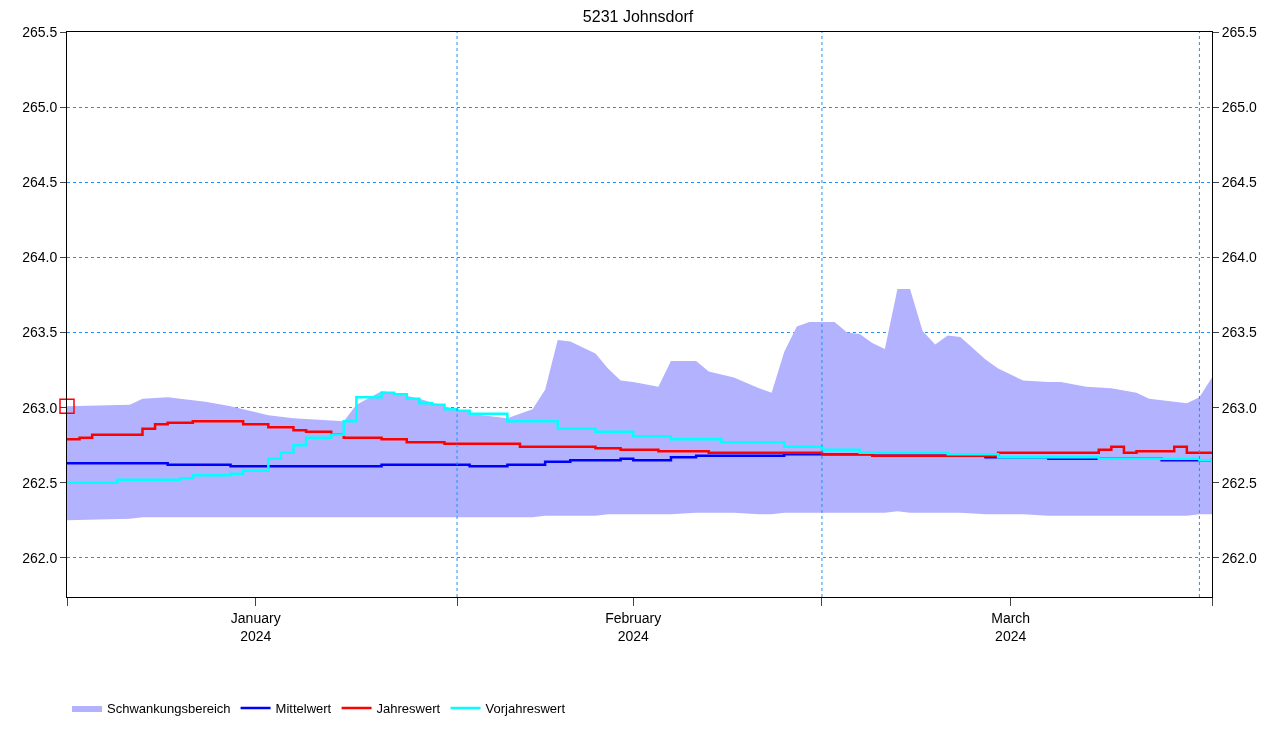 This screenshot has height=735, width=1276. What do you see at coordinates (40, 107) in the screenshot?
I see `y-tick-label: 265.0` at bounding box center [40, 107].